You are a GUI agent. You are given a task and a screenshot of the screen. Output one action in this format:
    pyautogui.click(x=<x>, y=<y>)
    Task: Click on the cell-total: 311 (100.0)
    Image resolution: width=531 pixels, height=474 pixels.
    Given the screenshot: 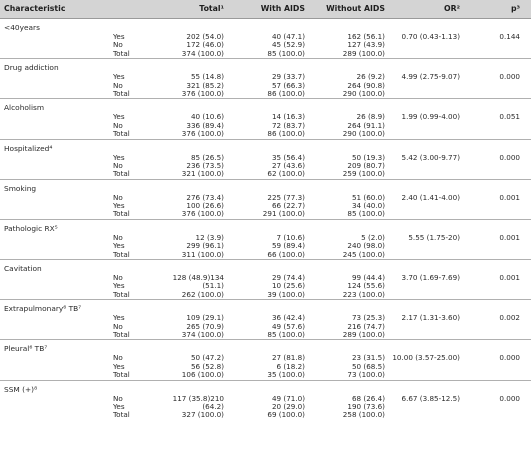 What is the action you would take?
    pyautogui.click(x=202, y=254)
    